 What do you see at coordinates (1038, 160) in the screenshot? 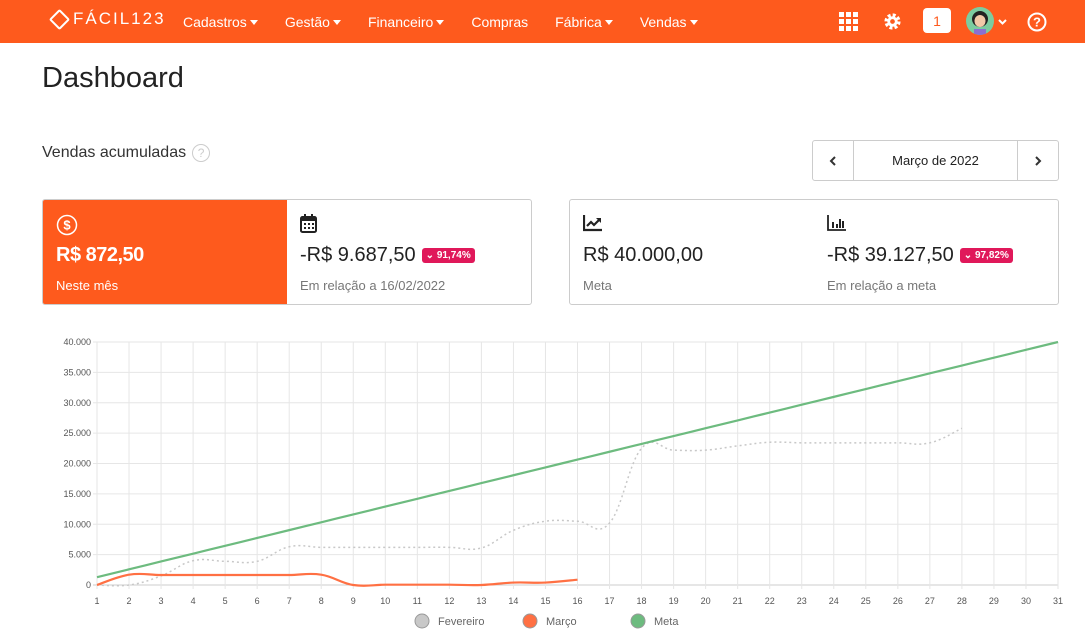
I see `next-month-button` at bounding box center [1038, 160].